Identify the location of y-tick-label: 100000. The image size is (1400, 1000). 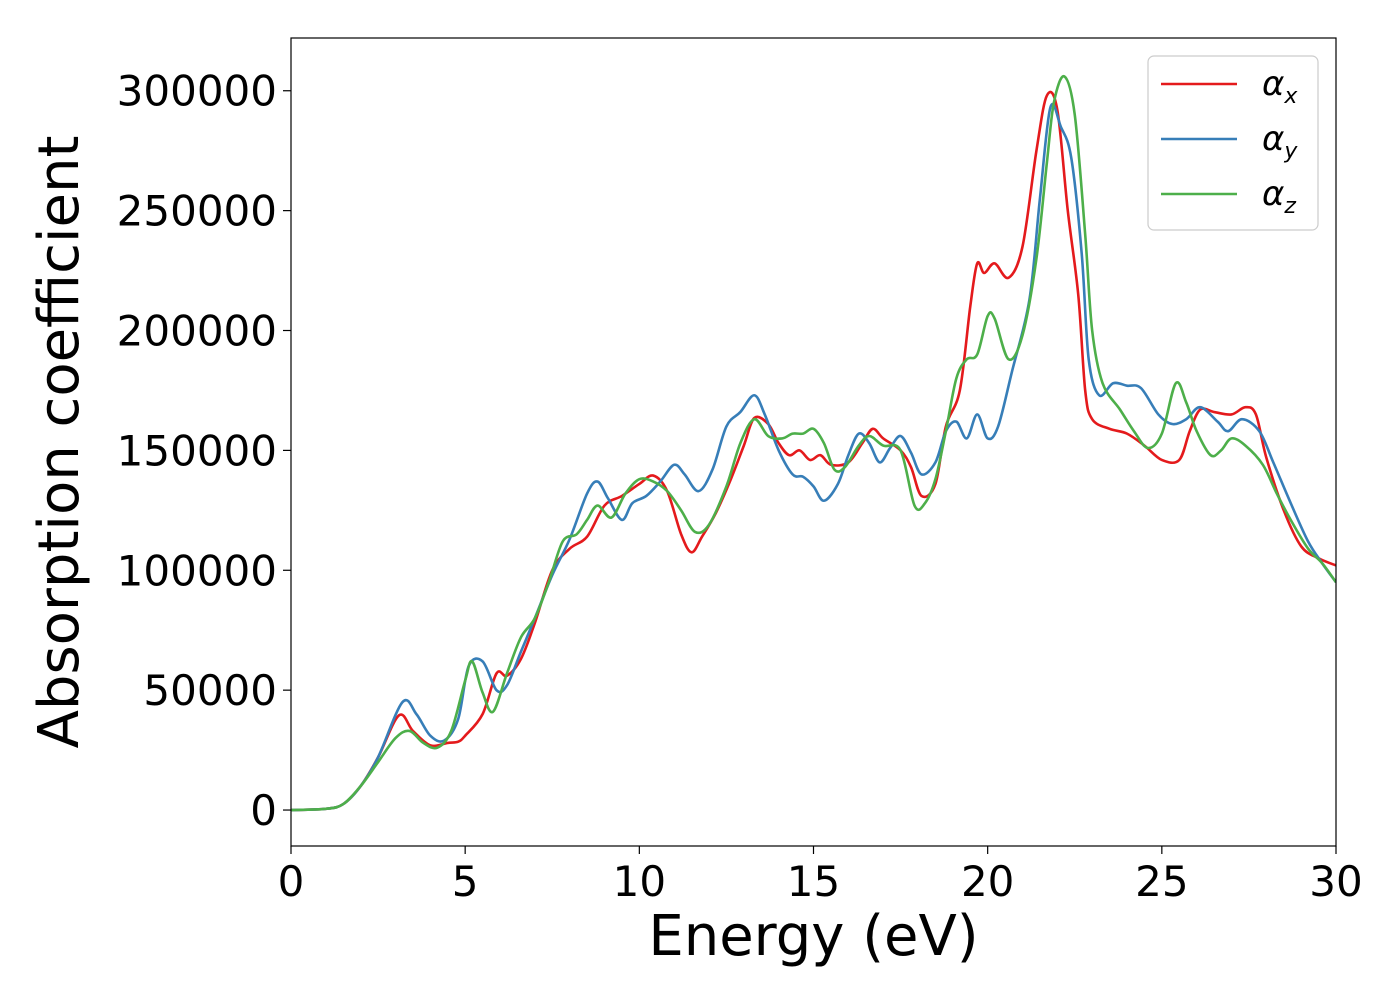
(197, 570).